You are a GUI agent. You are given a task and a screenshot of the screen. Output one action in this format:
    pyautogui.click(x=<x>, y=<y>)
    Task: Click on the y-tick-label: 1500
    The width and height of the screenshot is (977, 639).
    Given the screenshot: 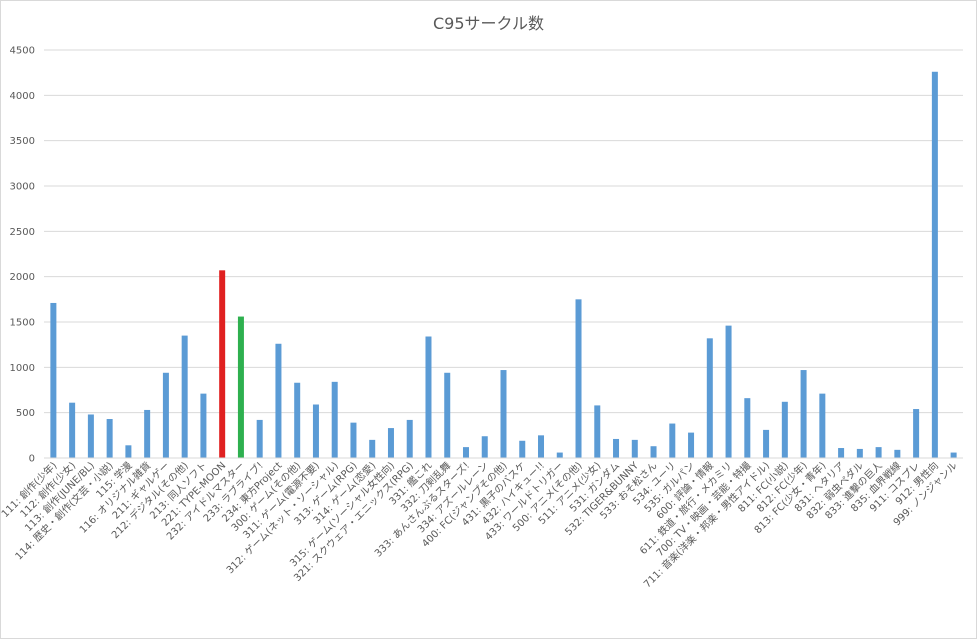 What is the action you would take?
    pyautogui.click(x=22, y=323)
    